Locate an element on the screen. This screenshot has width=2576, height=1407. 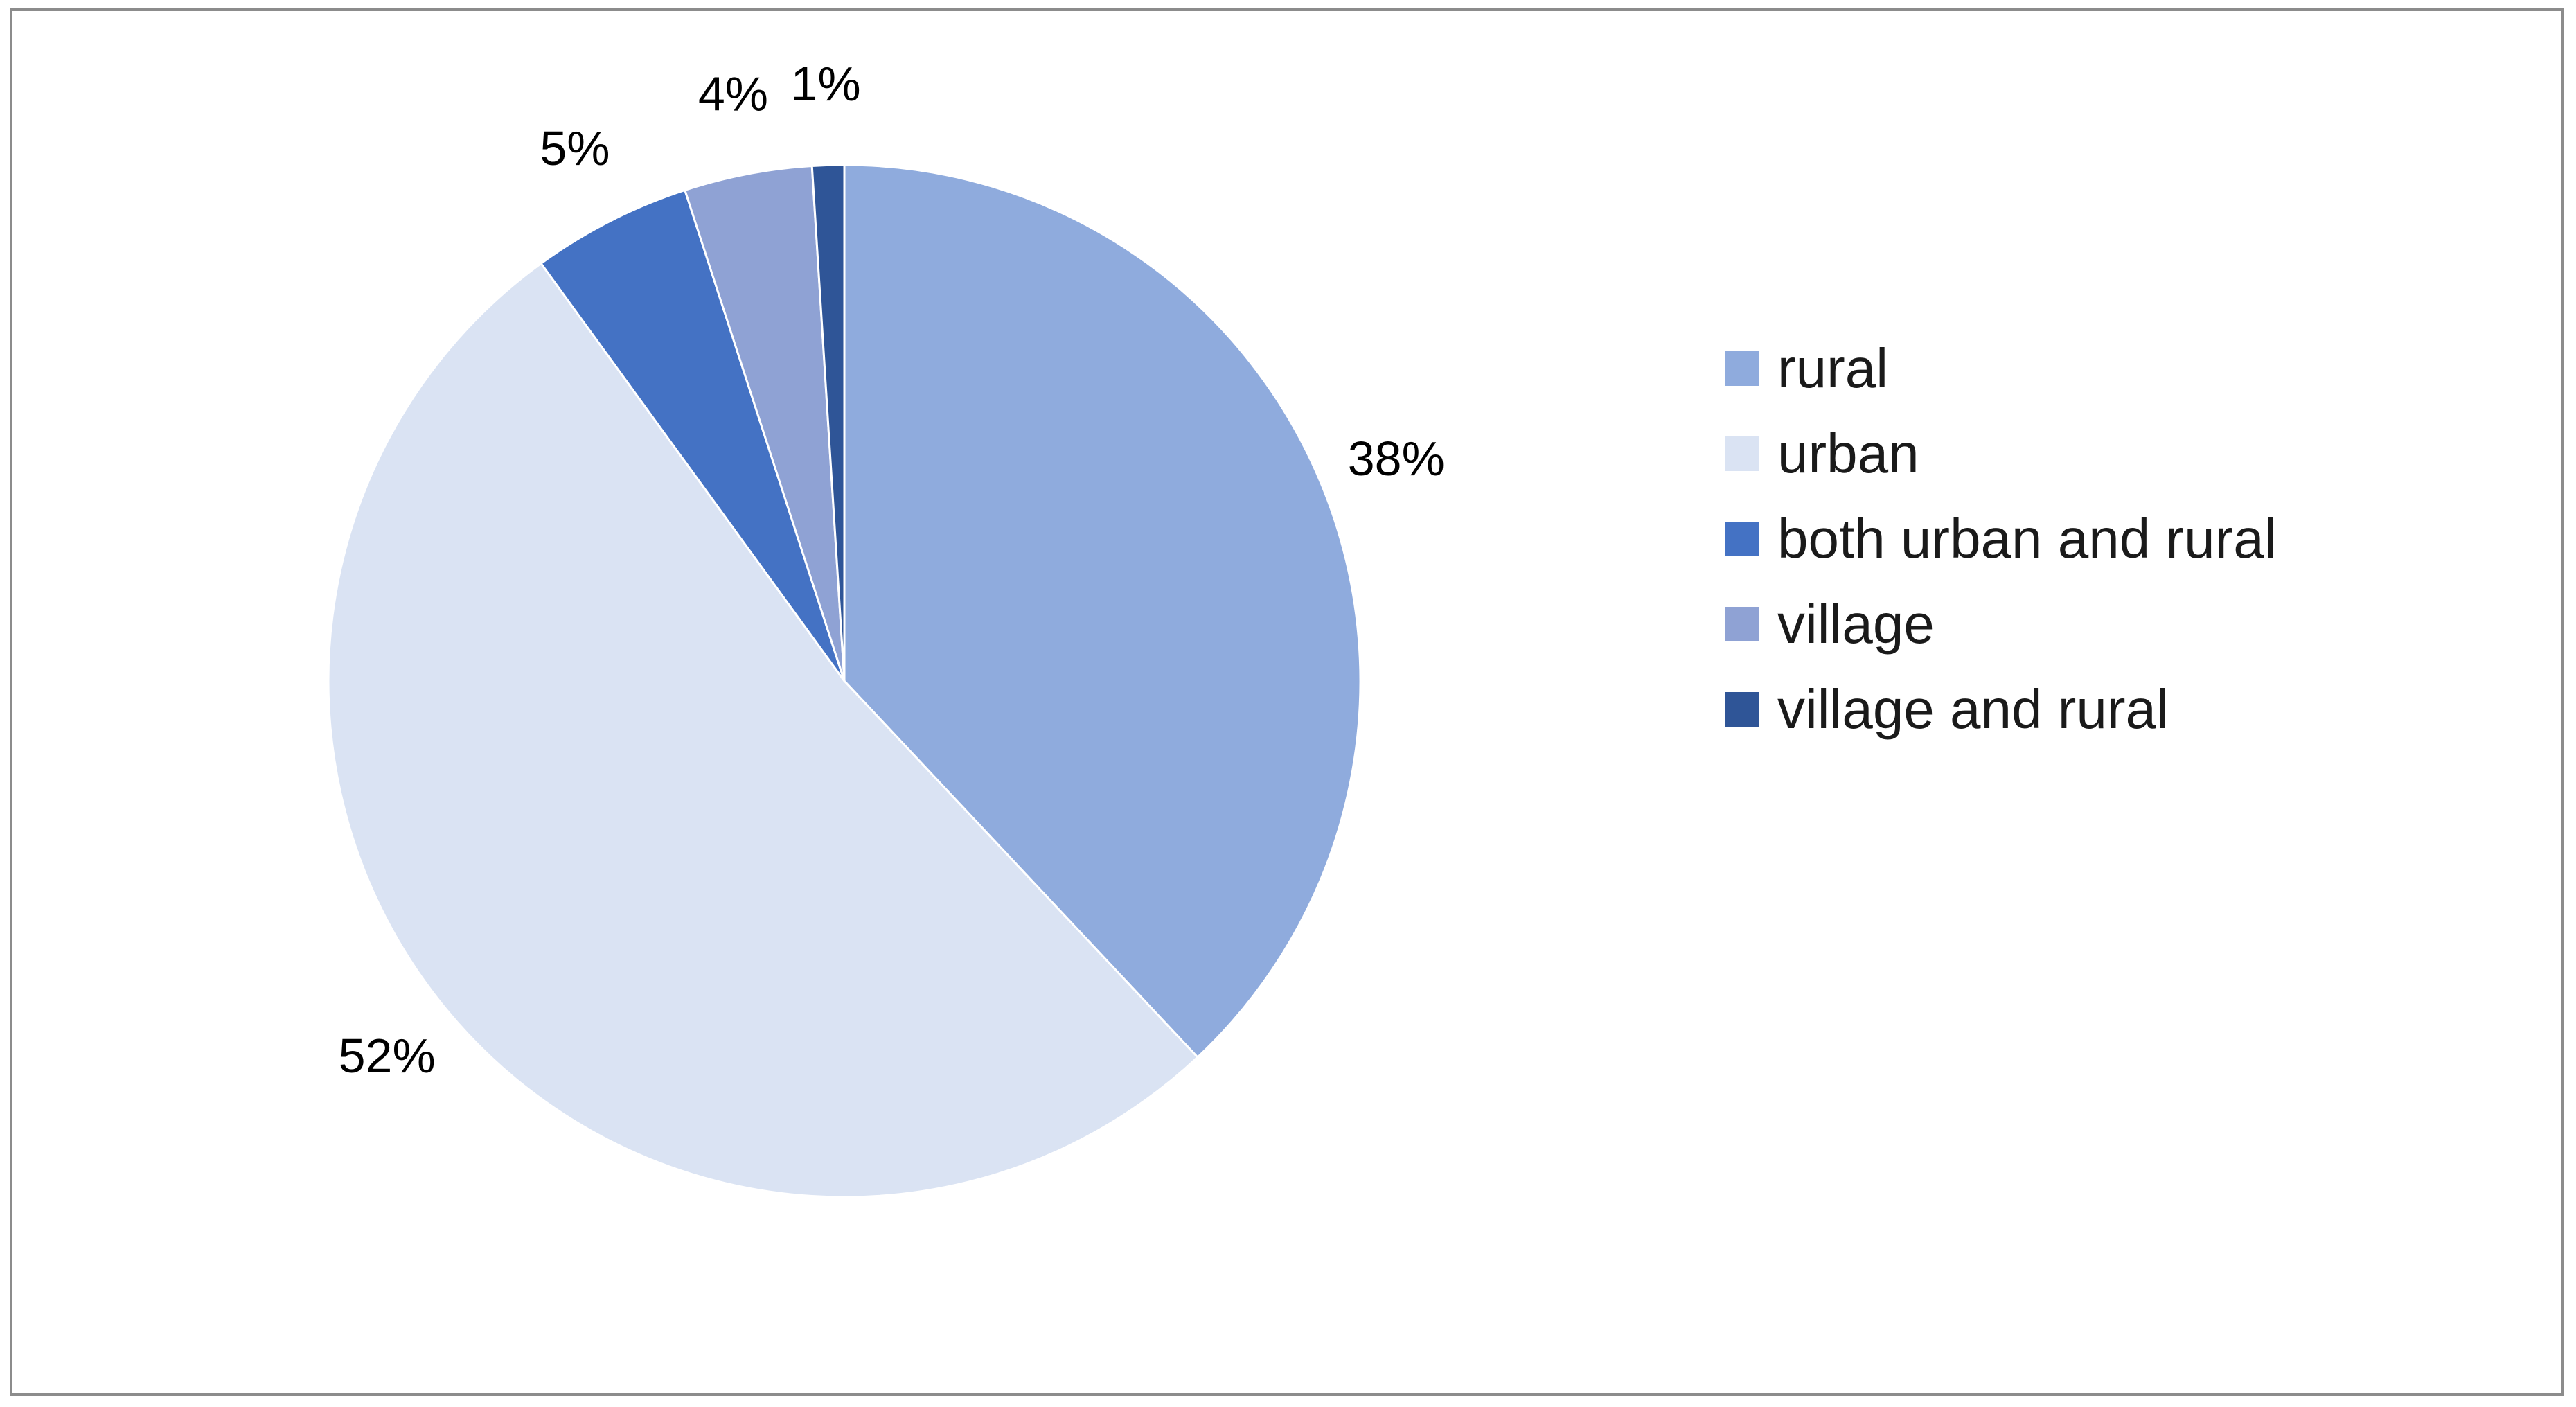
legend-label: village and rural is located at coordinates (1973, 709).